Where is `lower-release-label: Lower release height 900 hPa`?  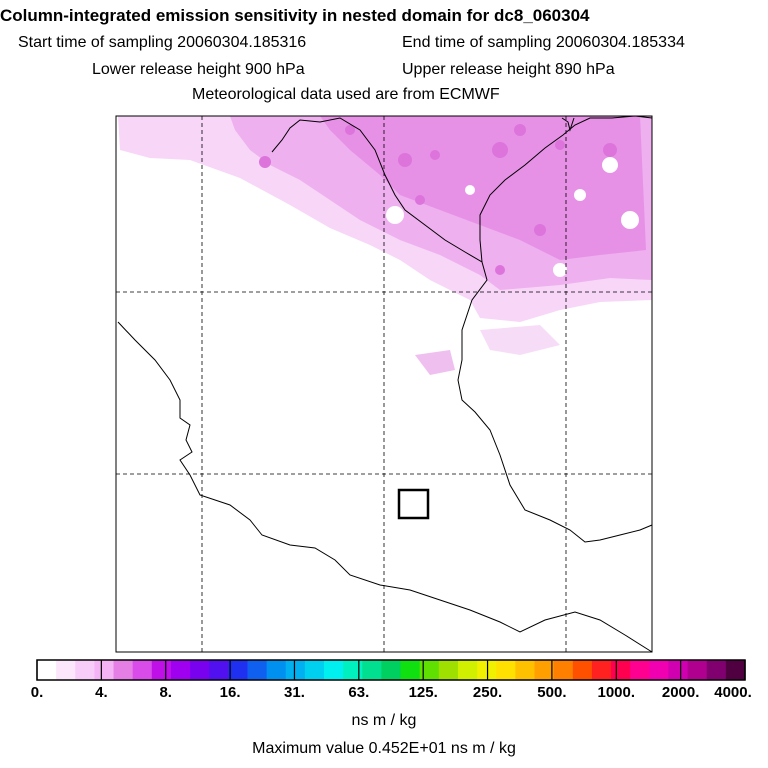
lower-release-label: Lower release height 900 hPa is located at coordinates (198, 69).